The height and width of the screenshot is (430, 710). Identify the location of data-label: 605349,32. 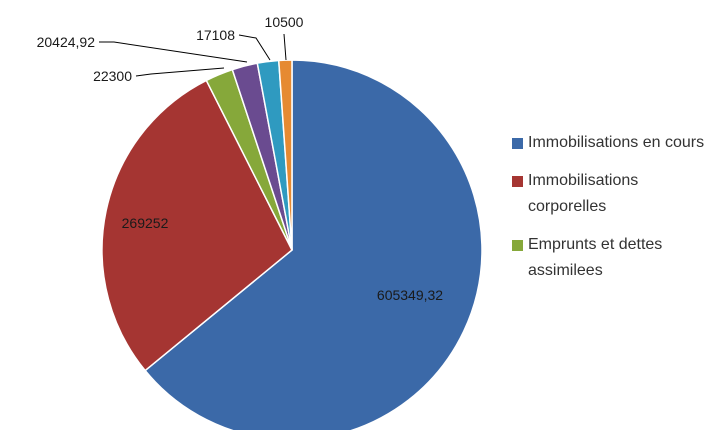
(410, 295).